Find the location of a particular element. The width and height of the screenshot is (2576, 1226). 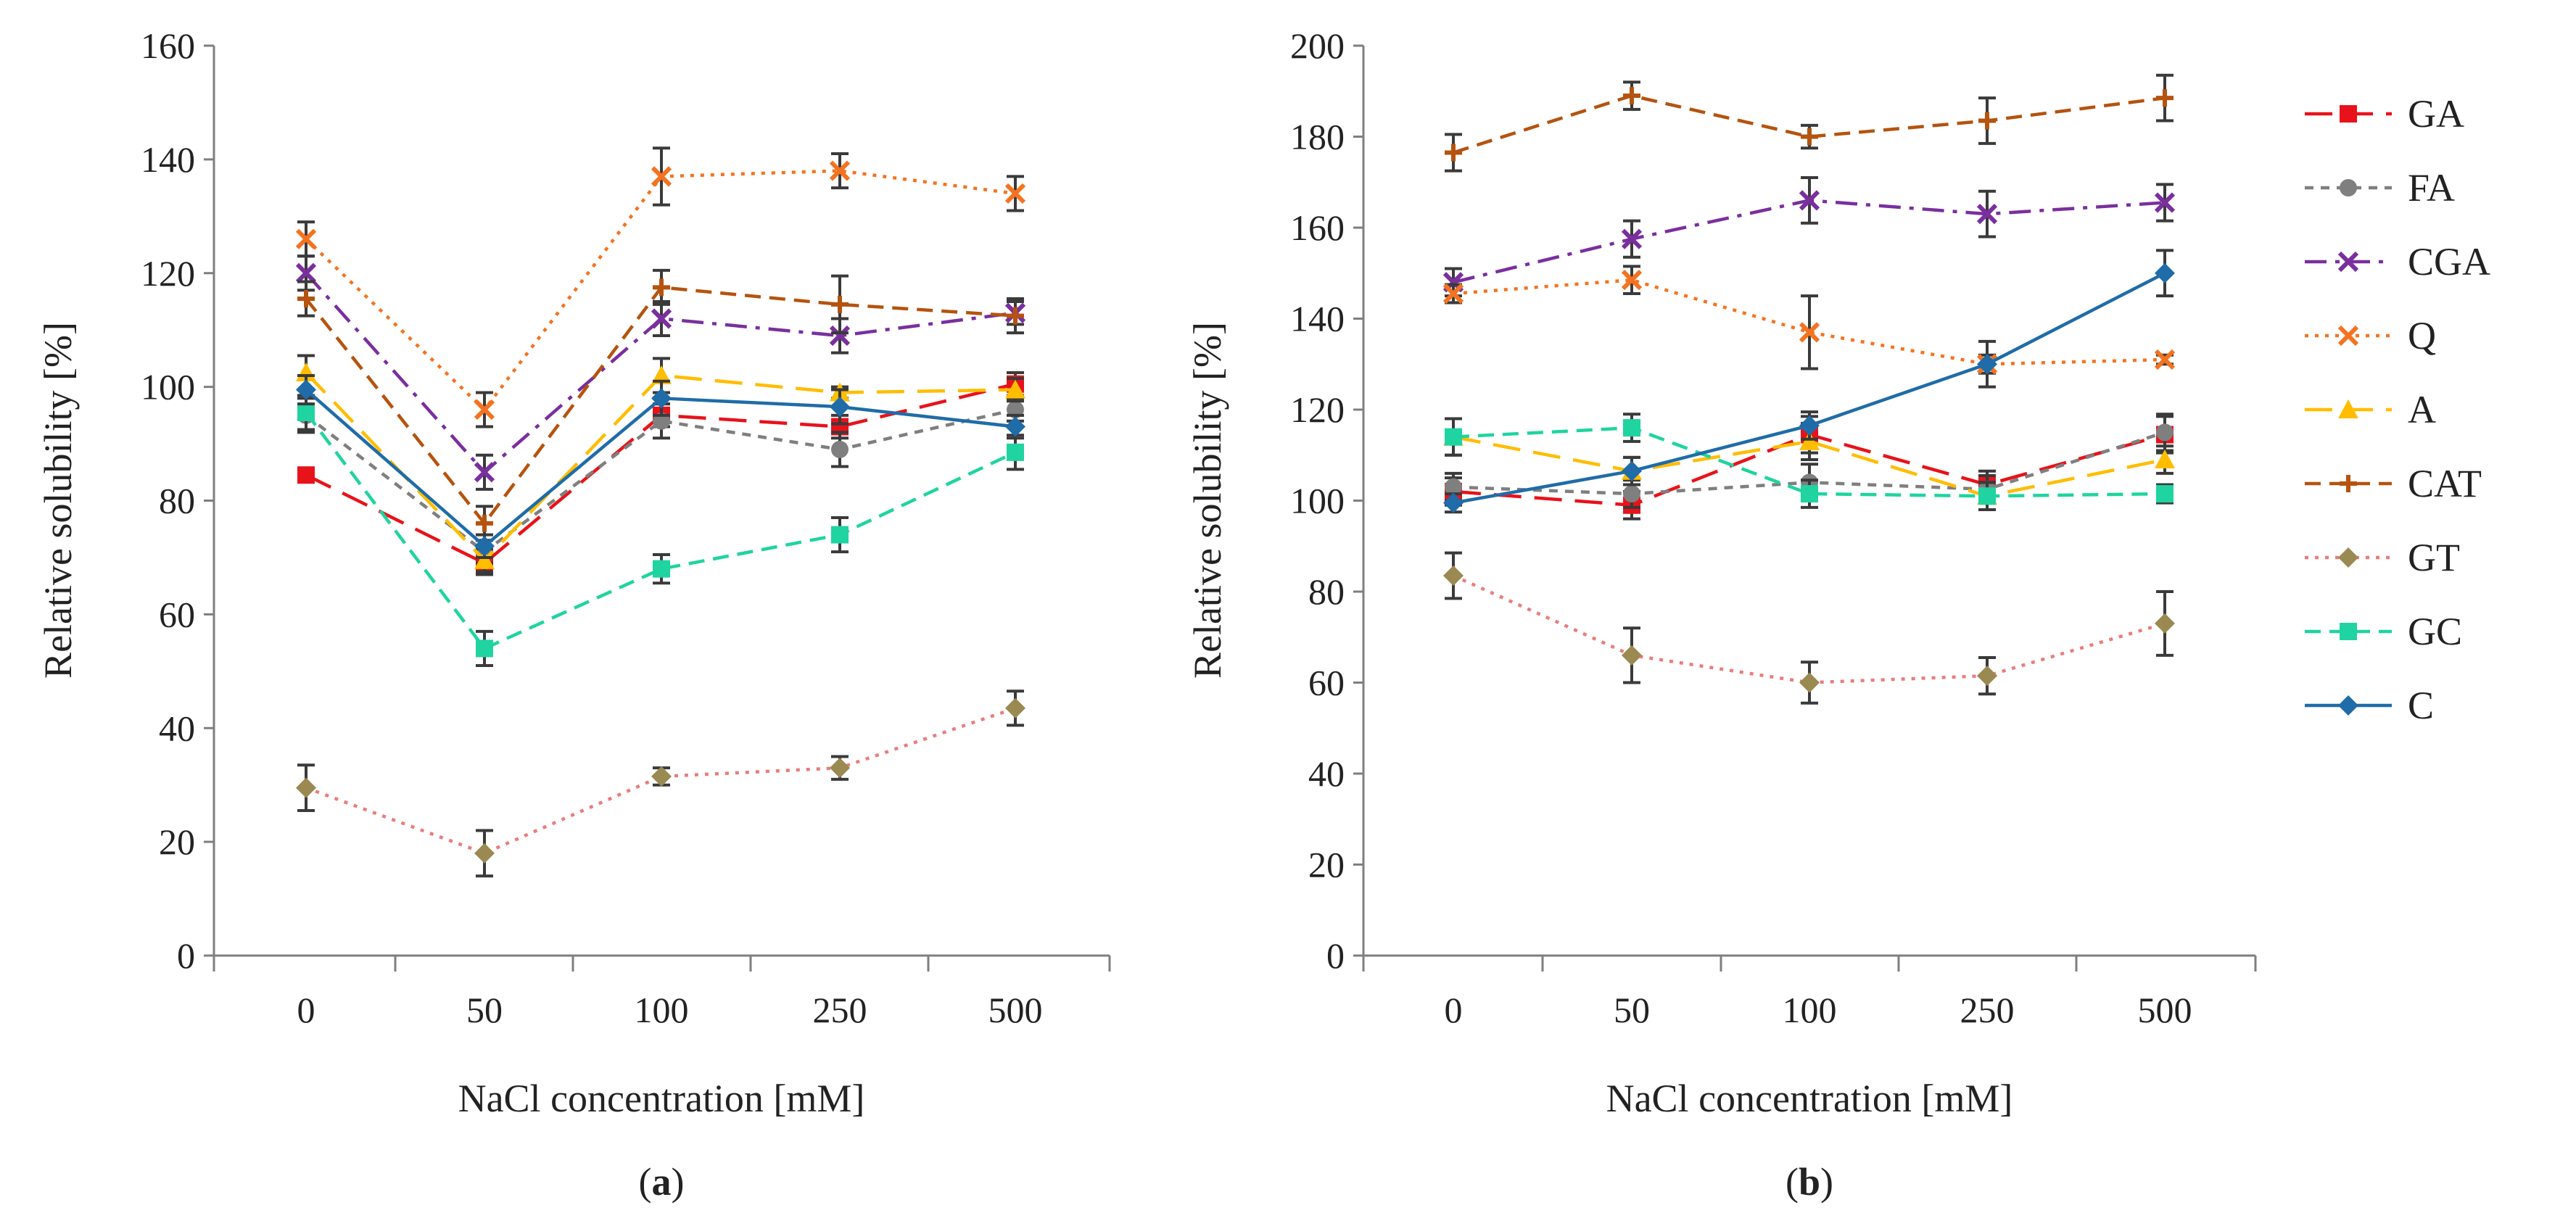

series-line-cga-a is located at coordinates (660, 373).